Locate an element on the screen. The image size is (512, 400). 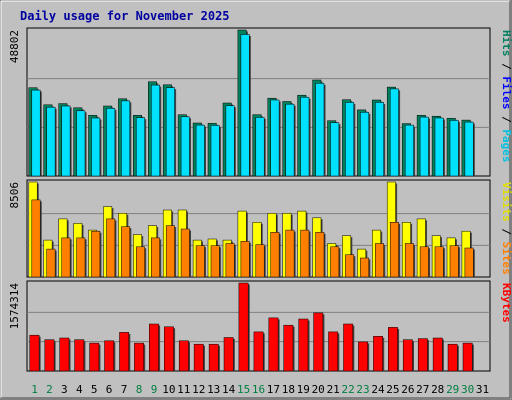
y-max-label: 48802 is located at coordinates (14, 46).